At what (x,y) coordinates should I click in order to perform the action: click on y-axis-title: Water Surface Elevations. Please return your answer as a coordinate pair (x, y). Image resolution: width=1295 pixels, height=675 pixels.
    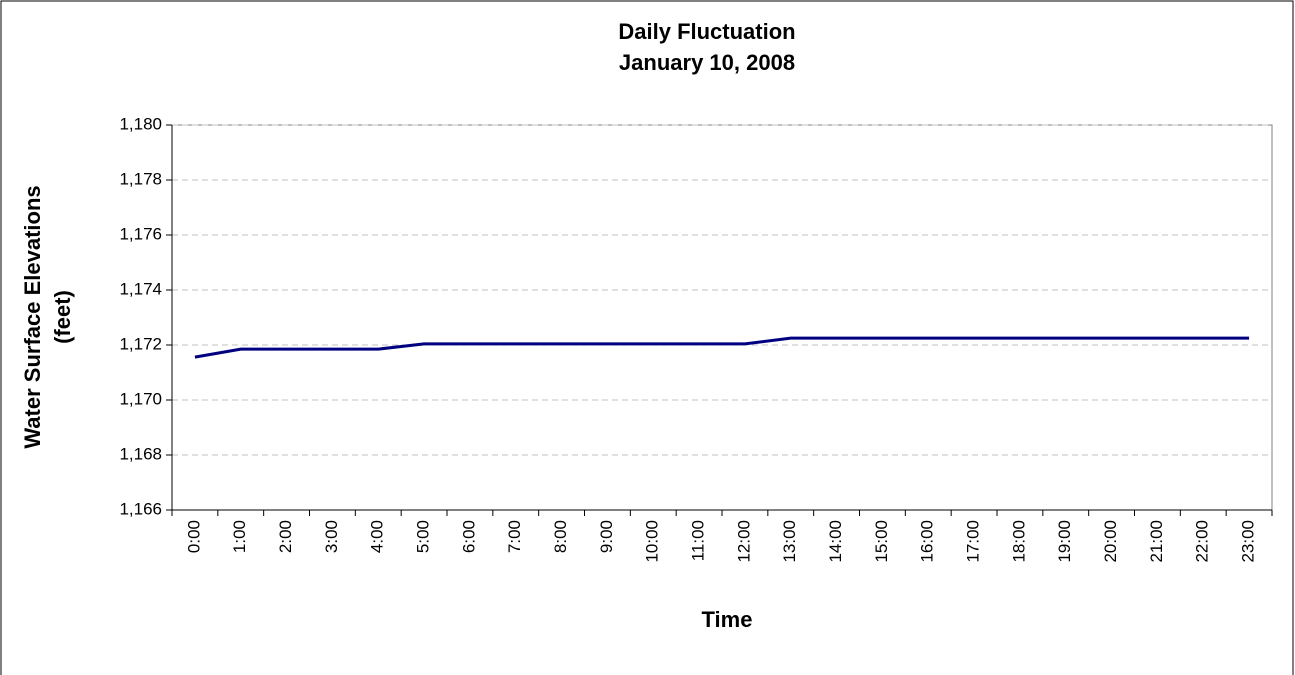
    Looking at the image, I should click on (32, 316).